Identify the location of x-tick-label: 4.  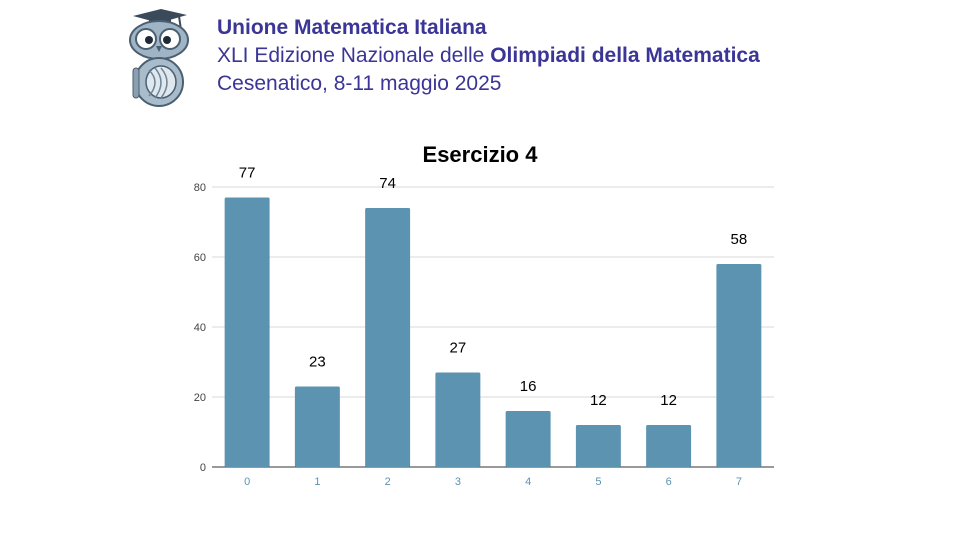
(528, 482).